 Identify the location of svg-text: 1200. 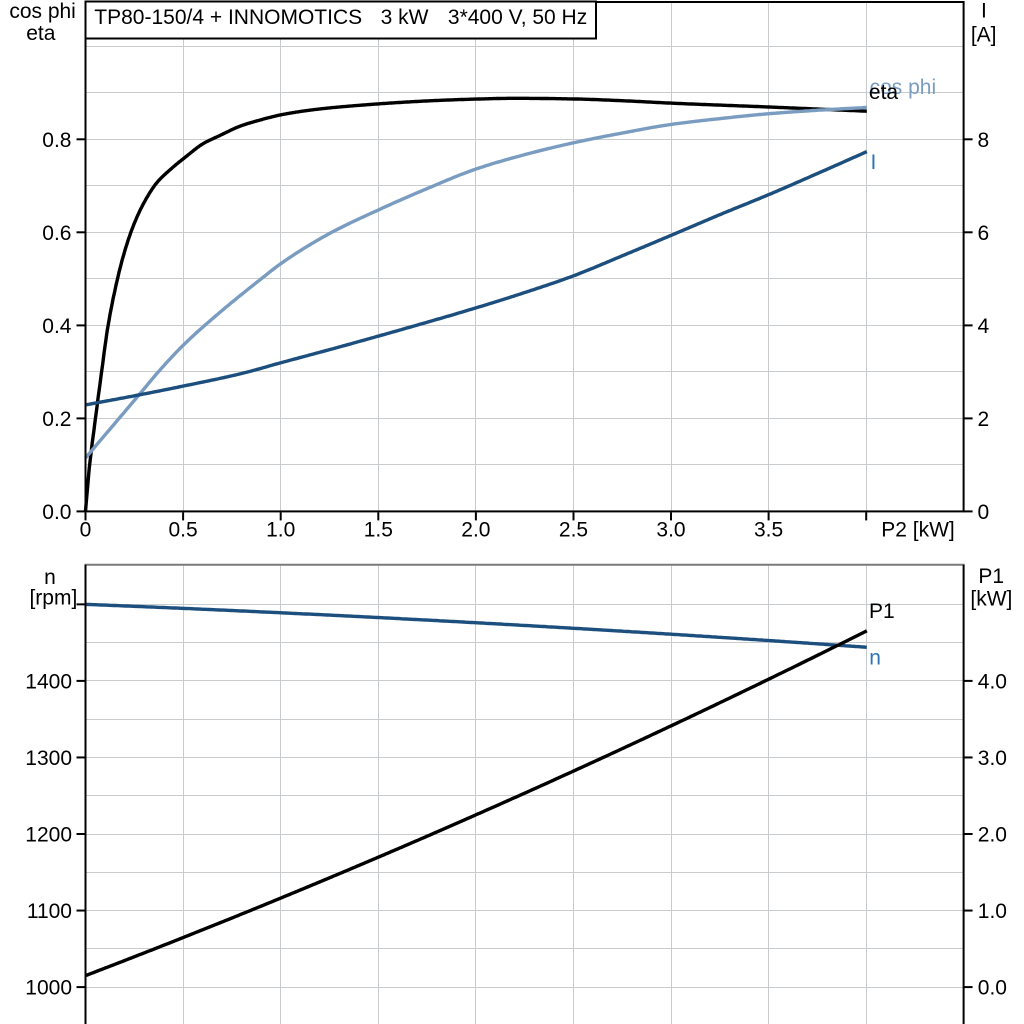
(48, 835).